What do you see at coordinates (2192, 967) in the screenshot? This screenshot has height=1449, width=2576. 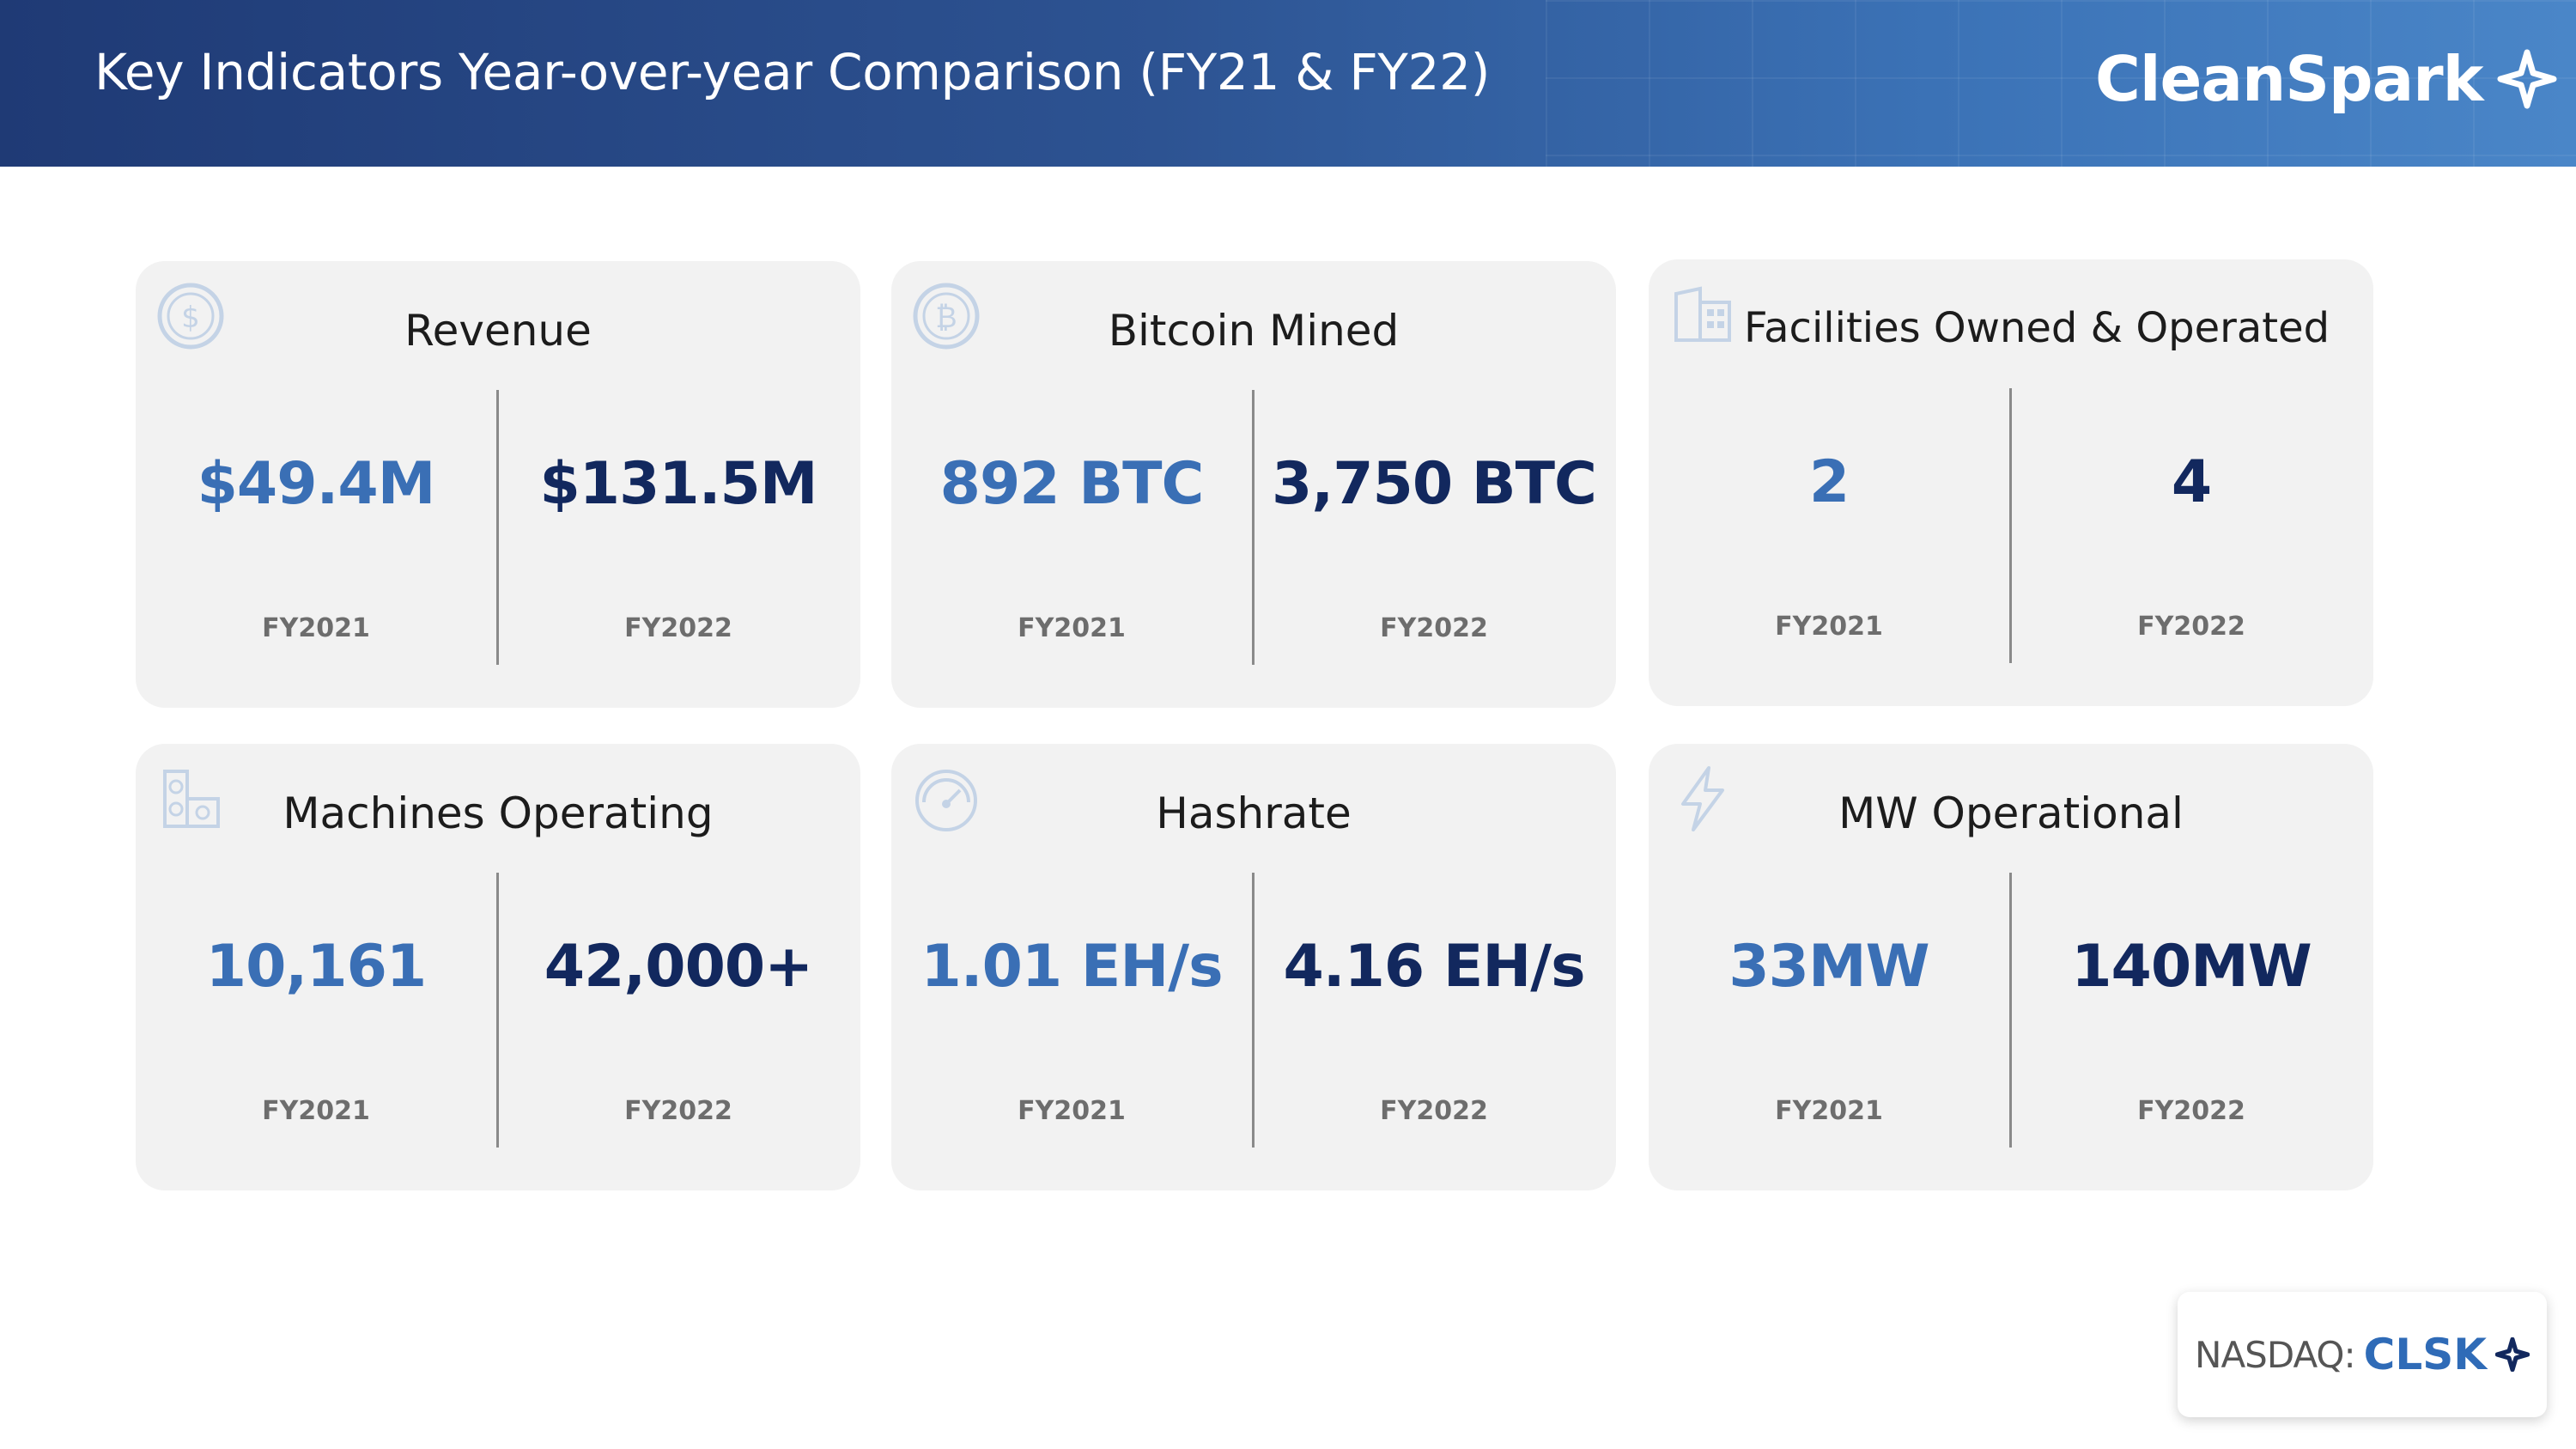 I see `fy2022-value: 140MW` at bounding box center [2192, 967].